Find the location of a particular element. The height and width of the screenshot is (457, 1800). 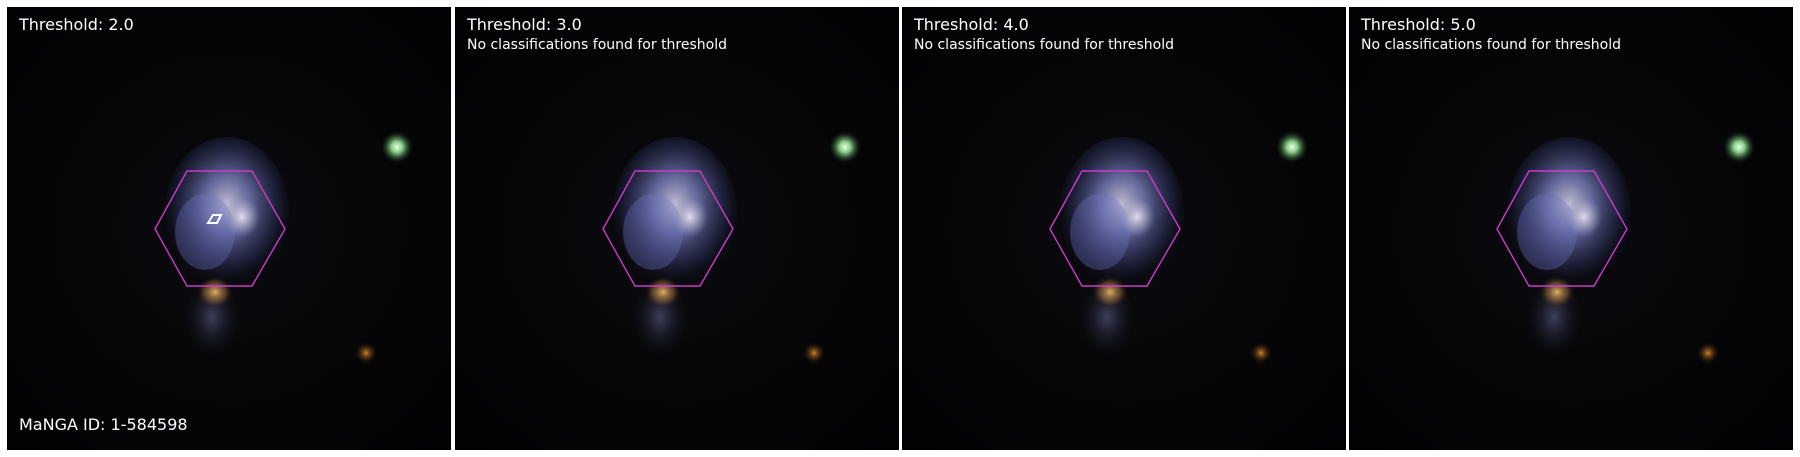

threshold-label: Threshold: 3.0 is located at coordinates (524, 24).